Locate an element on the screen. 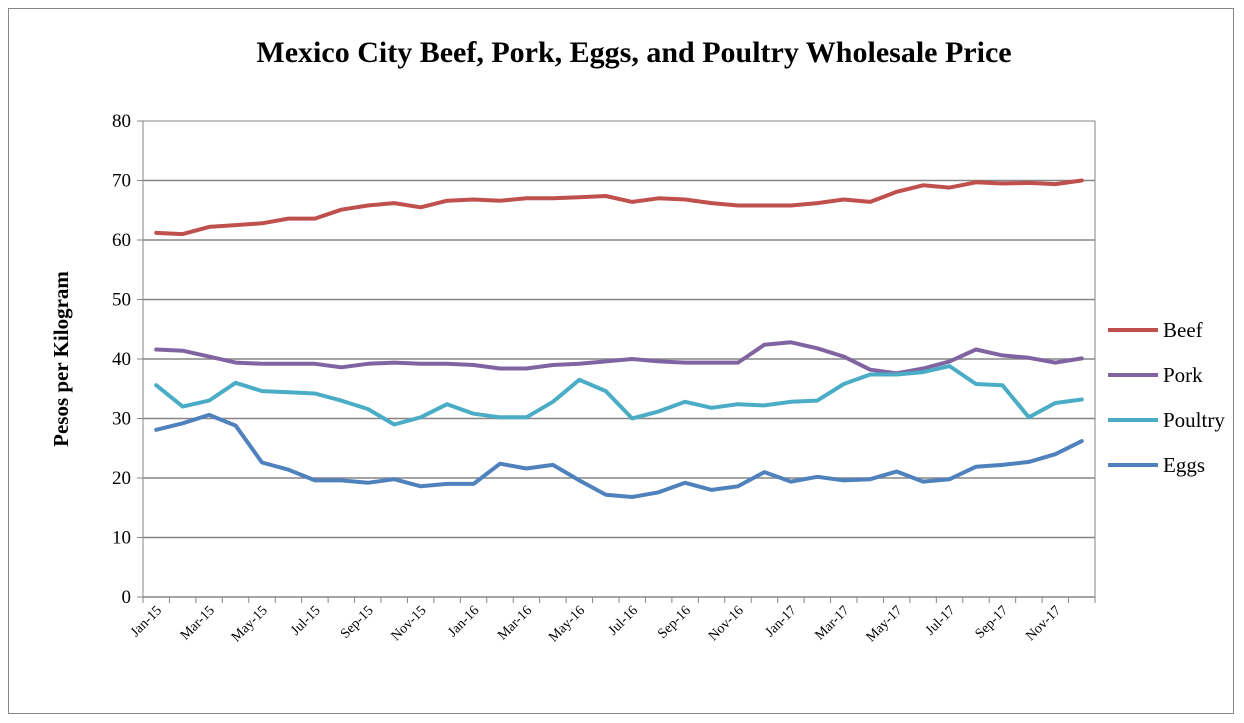 This screenshot has height=723, width=1244. x-tick-label: Sep-15 is located at coordinates (357, 622).